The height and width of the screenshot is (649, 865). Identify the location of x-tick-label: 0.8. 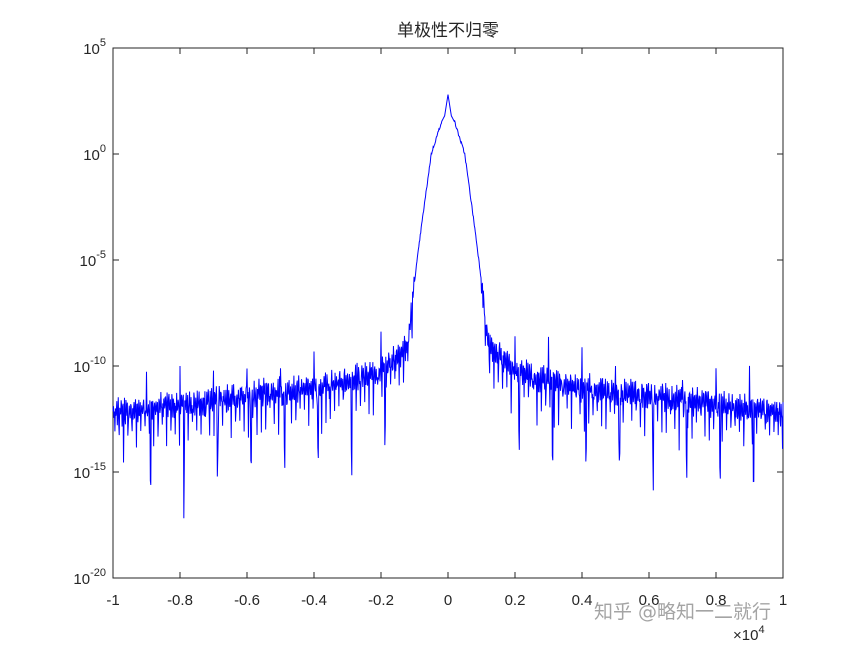
(716, 600).